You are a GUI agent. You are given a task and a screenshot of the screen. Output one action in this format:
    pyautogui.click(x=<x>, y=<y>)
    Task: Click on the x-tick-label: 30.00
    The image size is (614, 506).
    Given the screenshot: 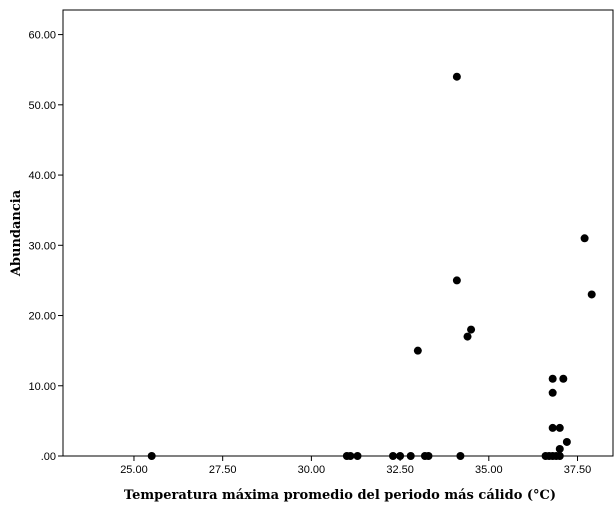 What is the action you would take?
    pyautogui.click(x=312, y=470)
    